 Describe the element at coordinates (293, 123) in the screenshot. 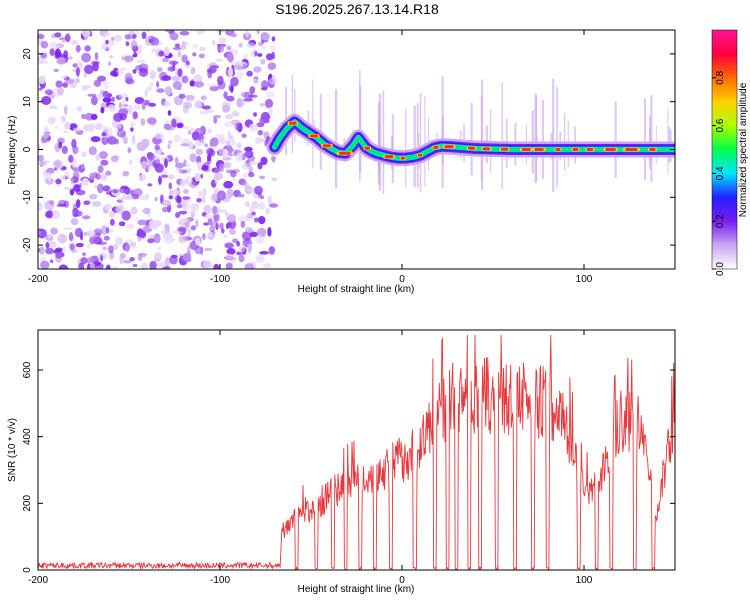

I see `ridge-hot-red` at that location.